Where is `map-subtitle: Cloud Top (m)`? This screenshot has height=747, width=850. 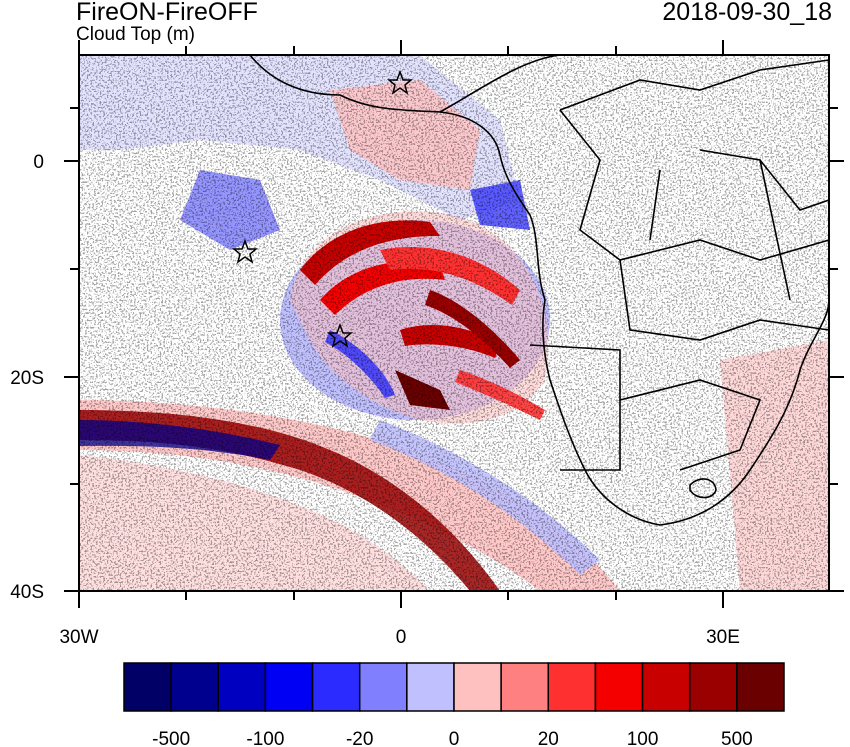 map-subtitle: Cloud Top (m) is located at coordinates (135, 34).